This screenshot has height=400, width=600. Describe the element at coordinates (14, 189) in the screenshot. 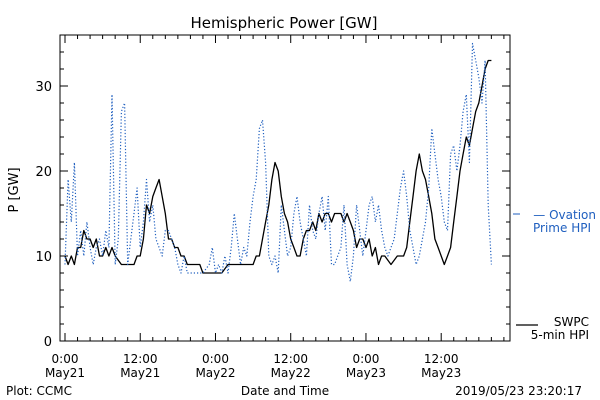

I see `y-axis-label: P [GW]` at that location.